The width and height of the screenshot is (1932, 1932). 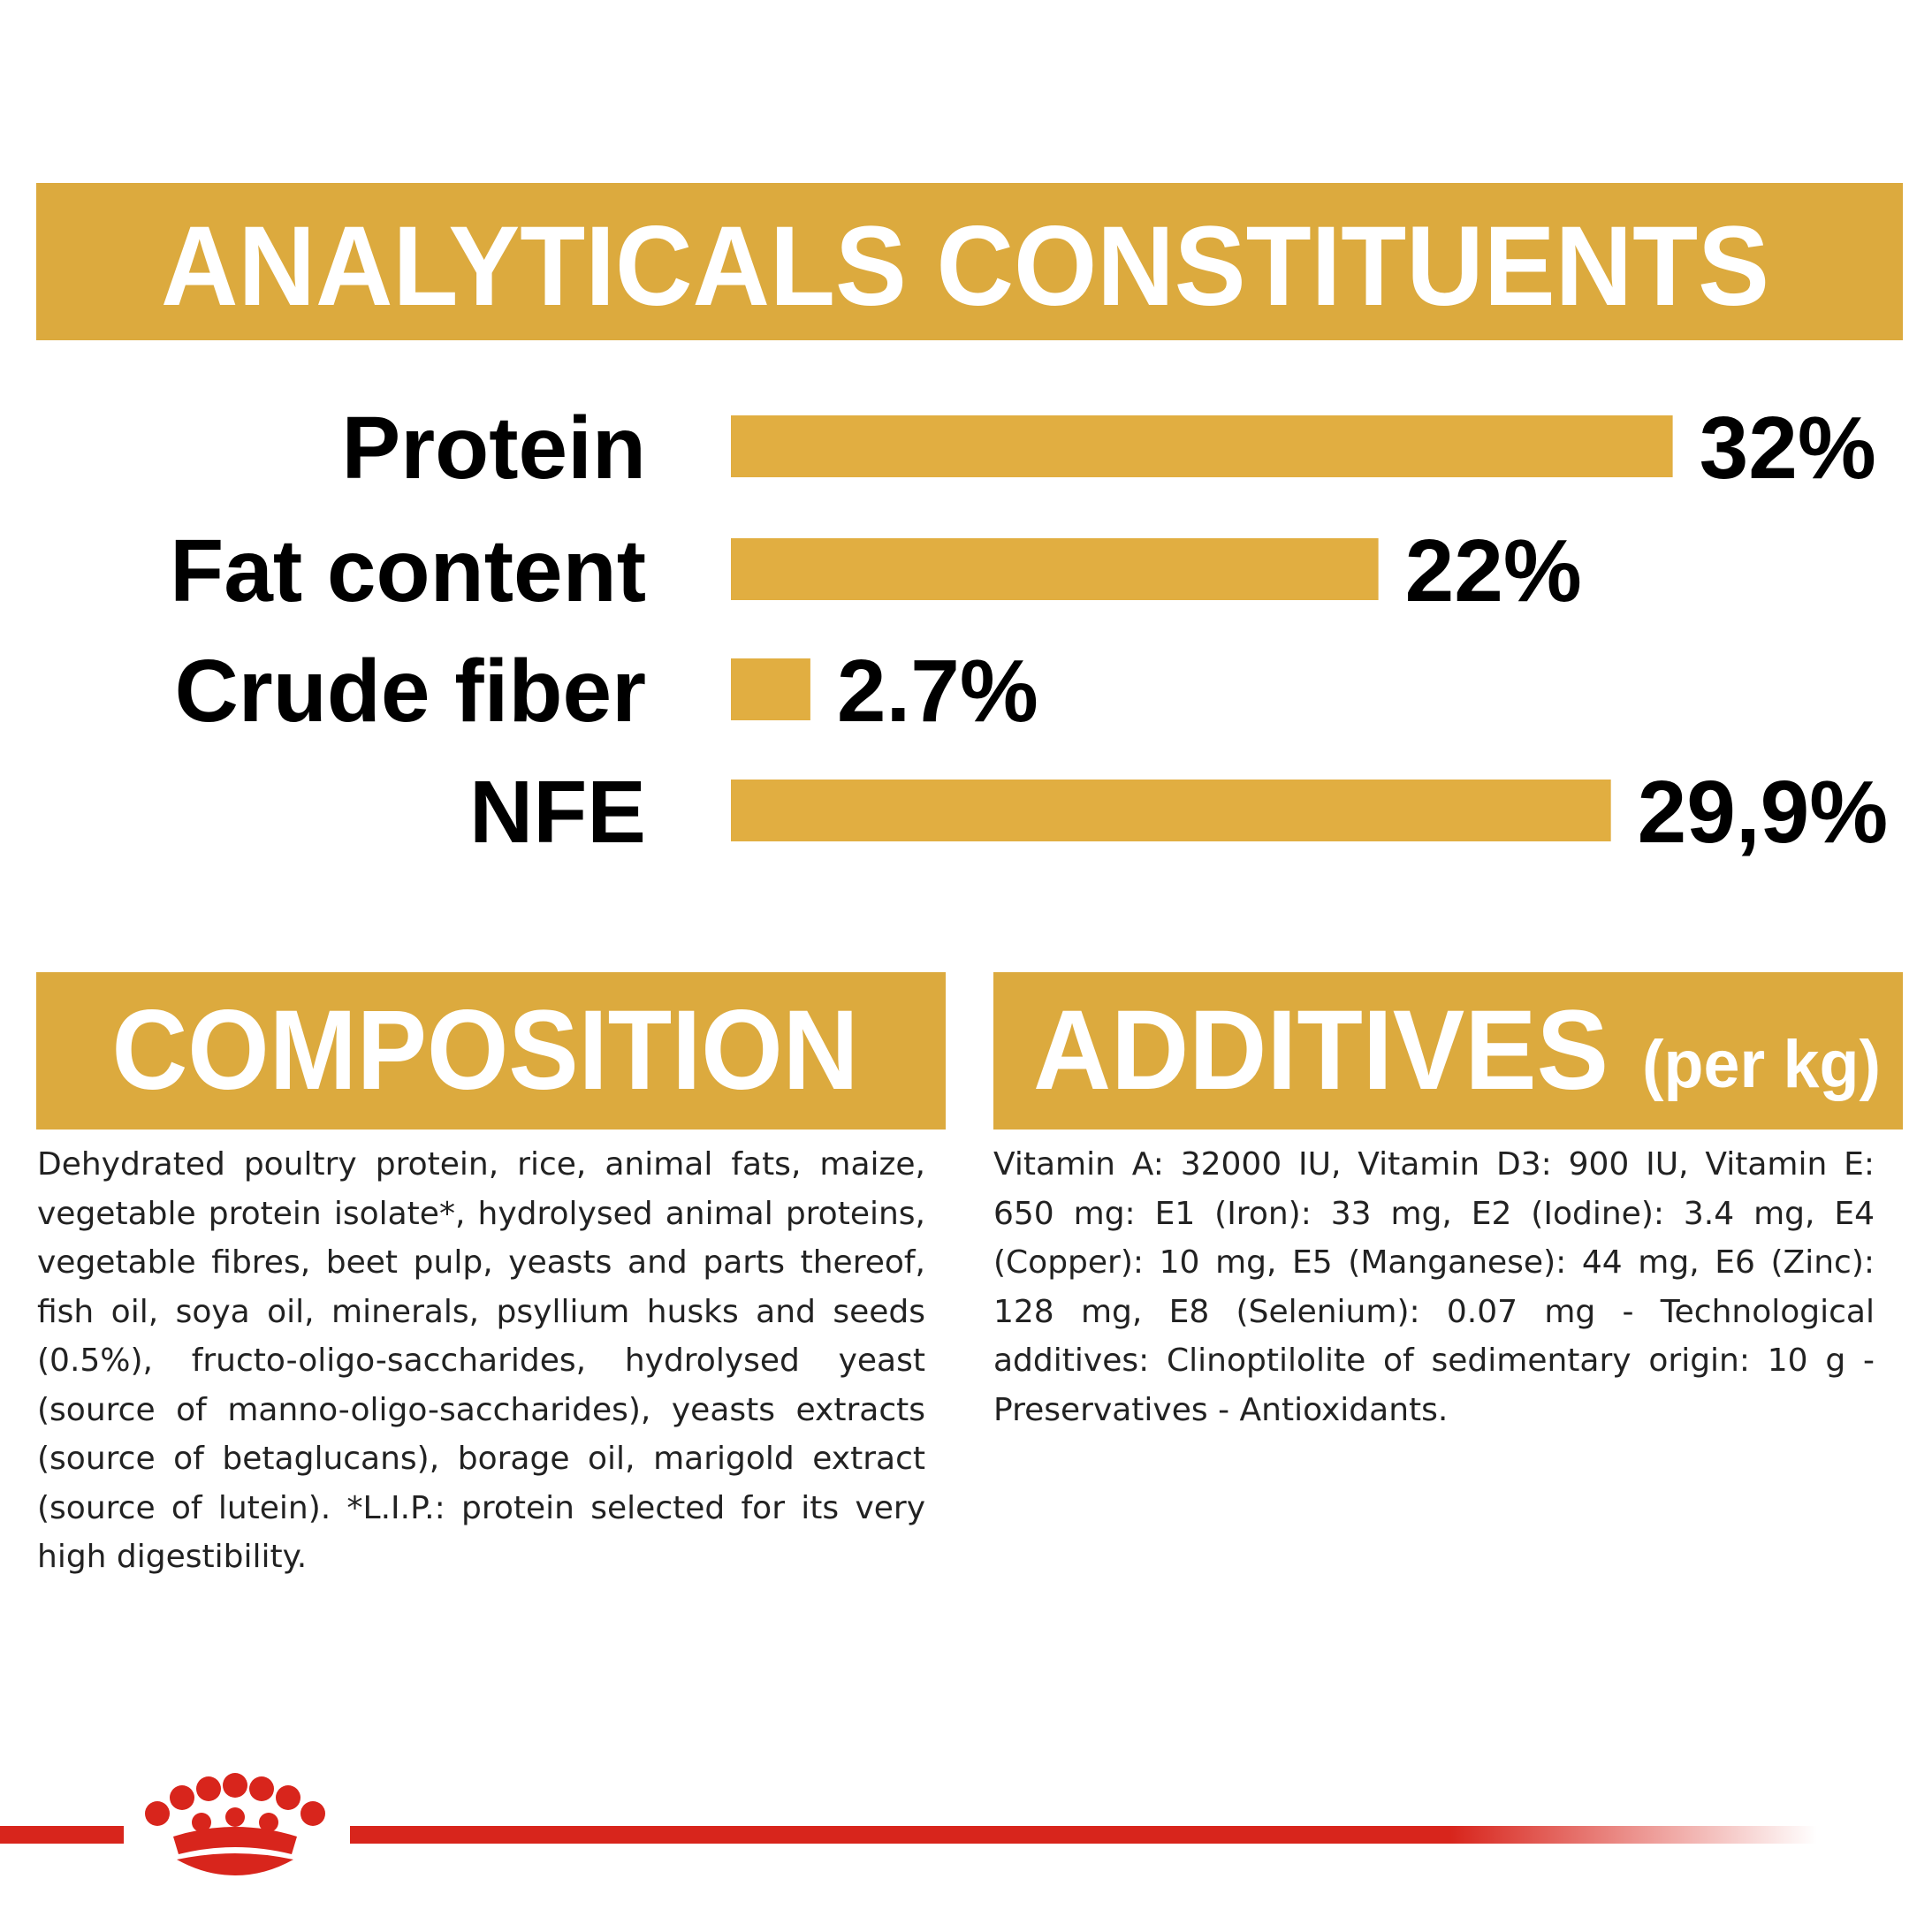 What do you see at coordinates (1493, 571) in the screenshot?
I see `value-label: 22%` at bounding box center [1493, 571].